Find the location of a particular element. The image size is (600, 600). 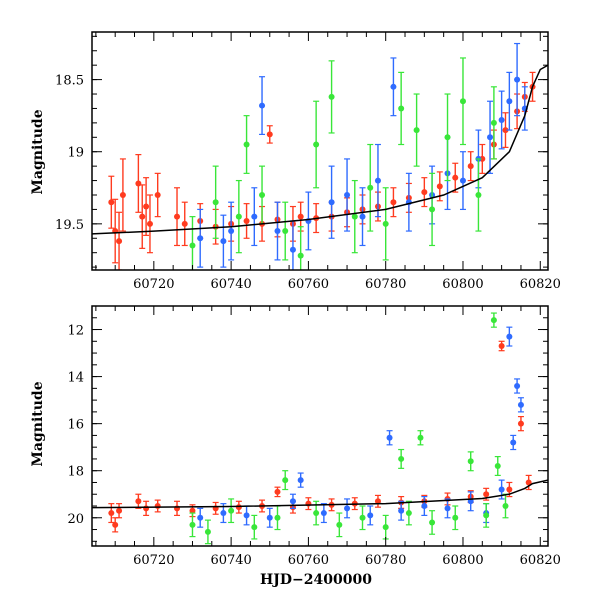

y-tick-label: 16 is located at coordinates (75, 425).